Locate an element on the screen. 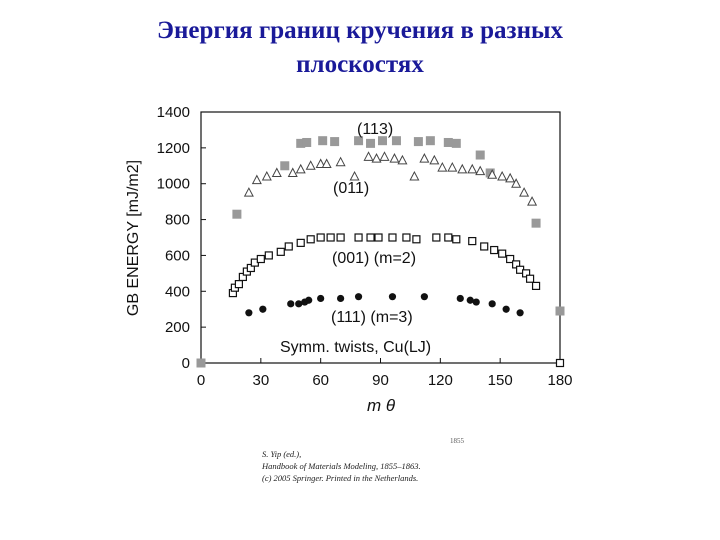 This screenshot has height=540, width=720. x-tick-label: 120 is located at coordinates (440, 380).